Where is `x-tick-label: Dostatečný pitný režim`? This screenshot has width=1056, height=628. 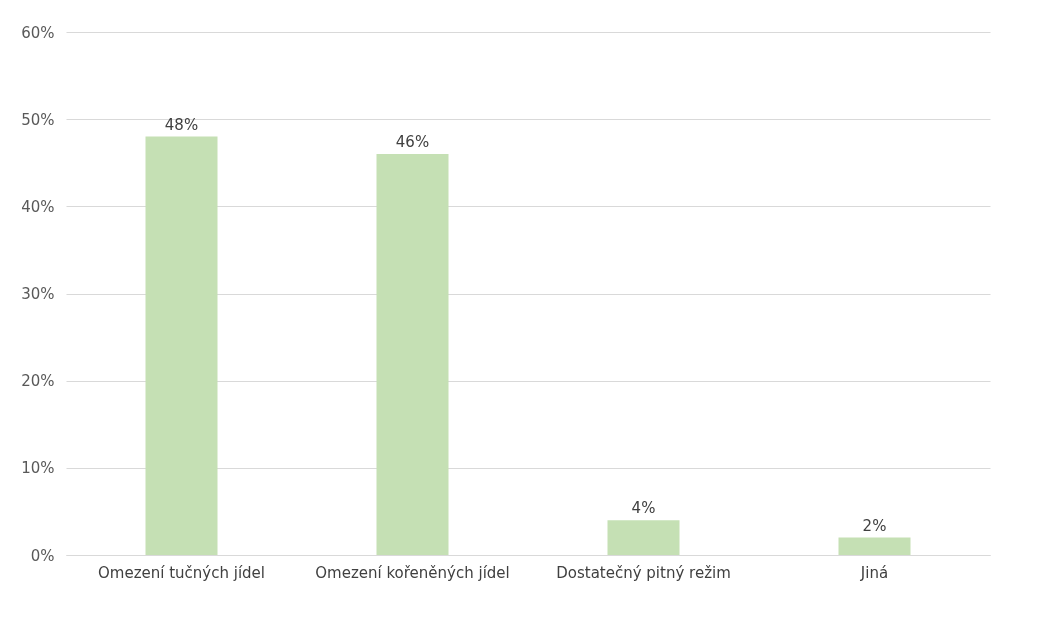
x-tick-label: Dostatečný pitný režim is located at coordinates (643, 572).